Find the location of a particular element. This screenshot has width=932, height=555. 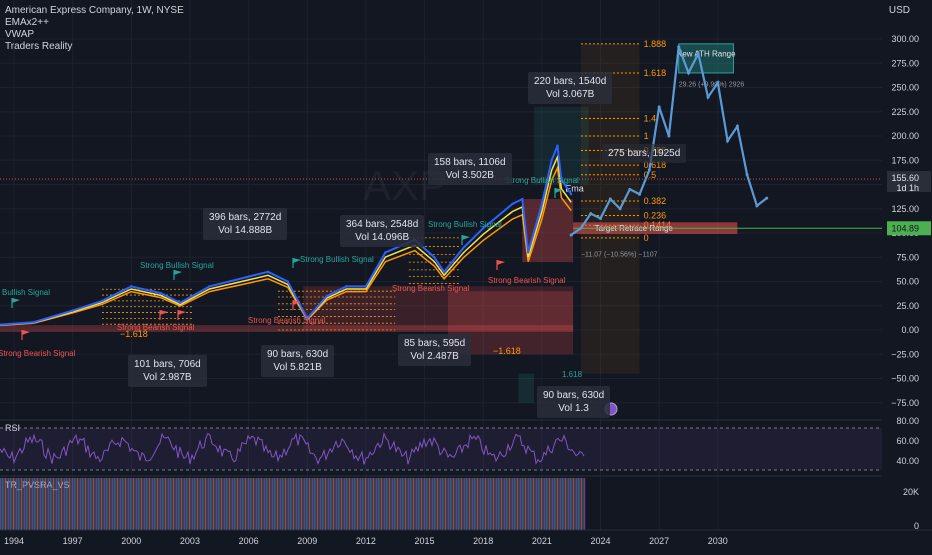

indicator-ema: EMAx2++ is located at coordinates (27, 22).